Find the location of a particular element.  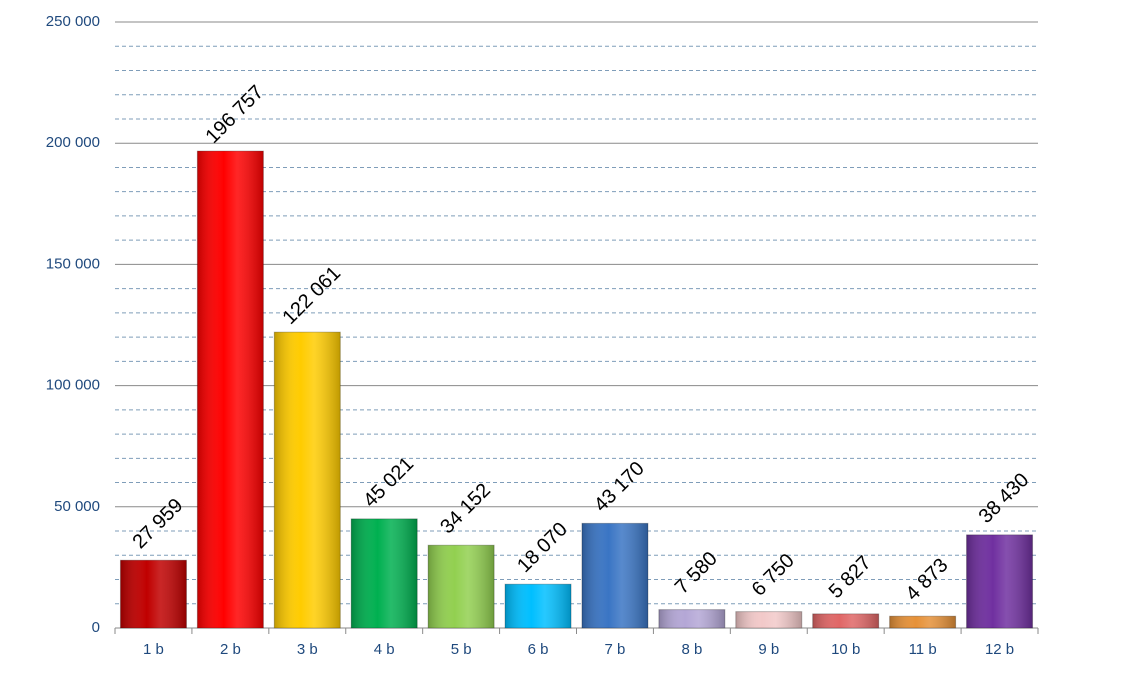

value-label: 43 170 is located at coordinates (619, 486).